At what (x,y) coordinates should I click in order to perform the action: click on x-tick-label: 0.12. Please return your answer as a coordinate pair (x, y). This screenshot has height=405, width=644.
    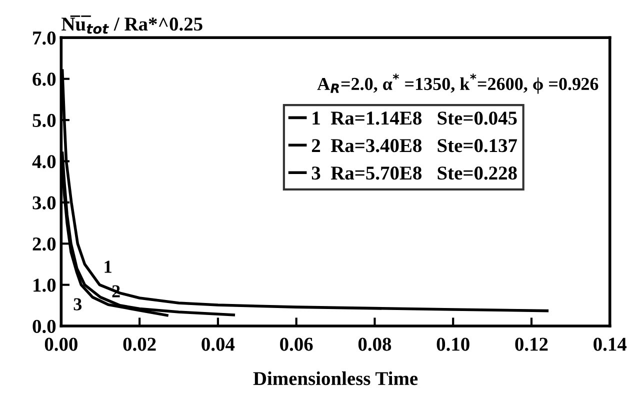
    Looking at the image, I should click on (531, 344).